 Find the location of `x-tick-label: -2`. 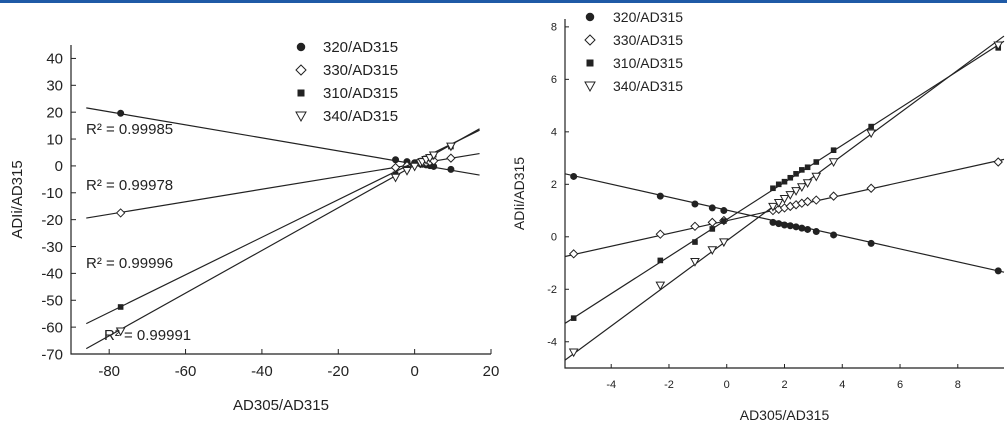

x-tick-label: -2 is located at coordinates (669, 385).